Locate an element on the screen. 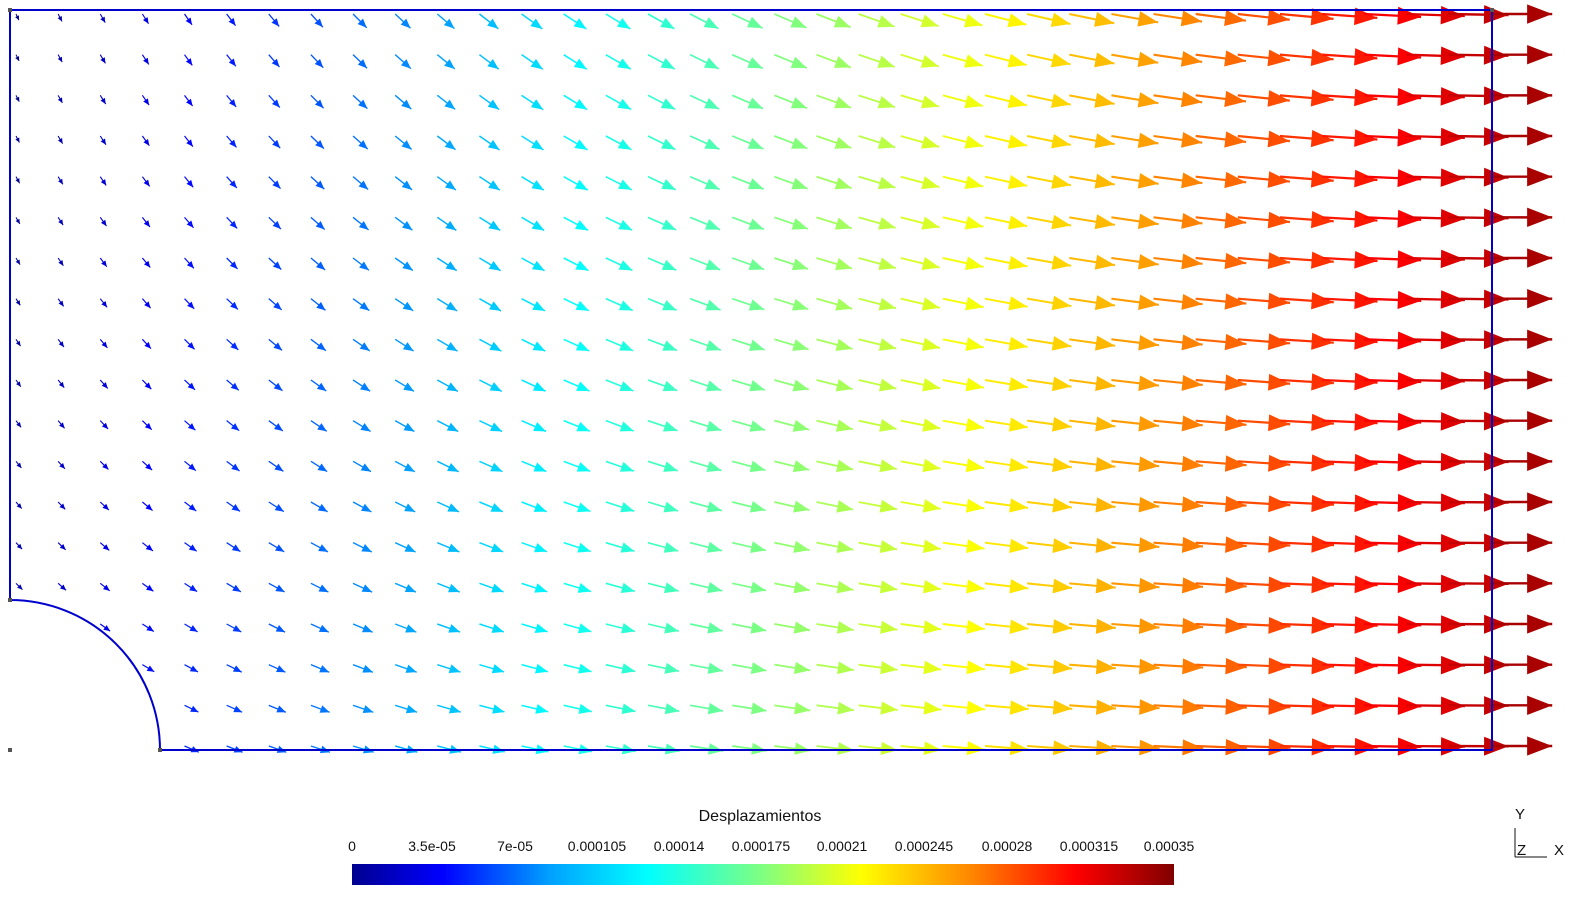  colorbar-tick: 0.000245 is located at coordinates (924, 846).